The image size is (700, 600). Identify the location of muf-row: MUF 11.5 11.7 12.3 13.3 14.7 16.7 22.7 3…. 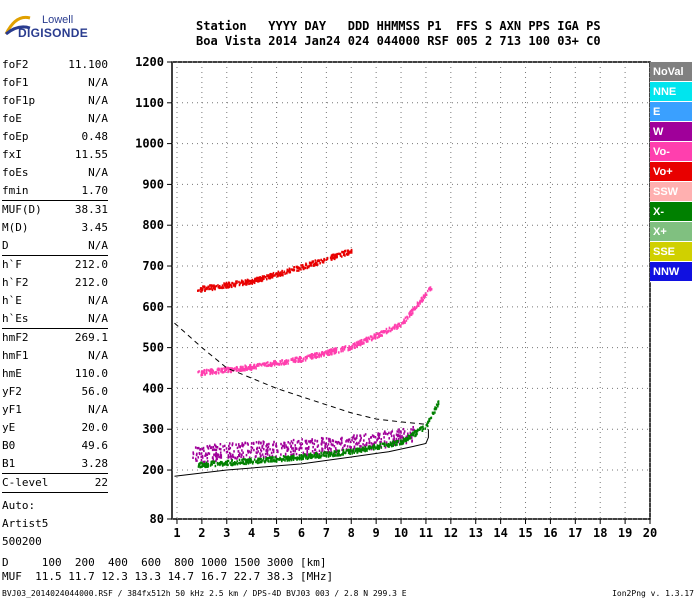
(168, 576).